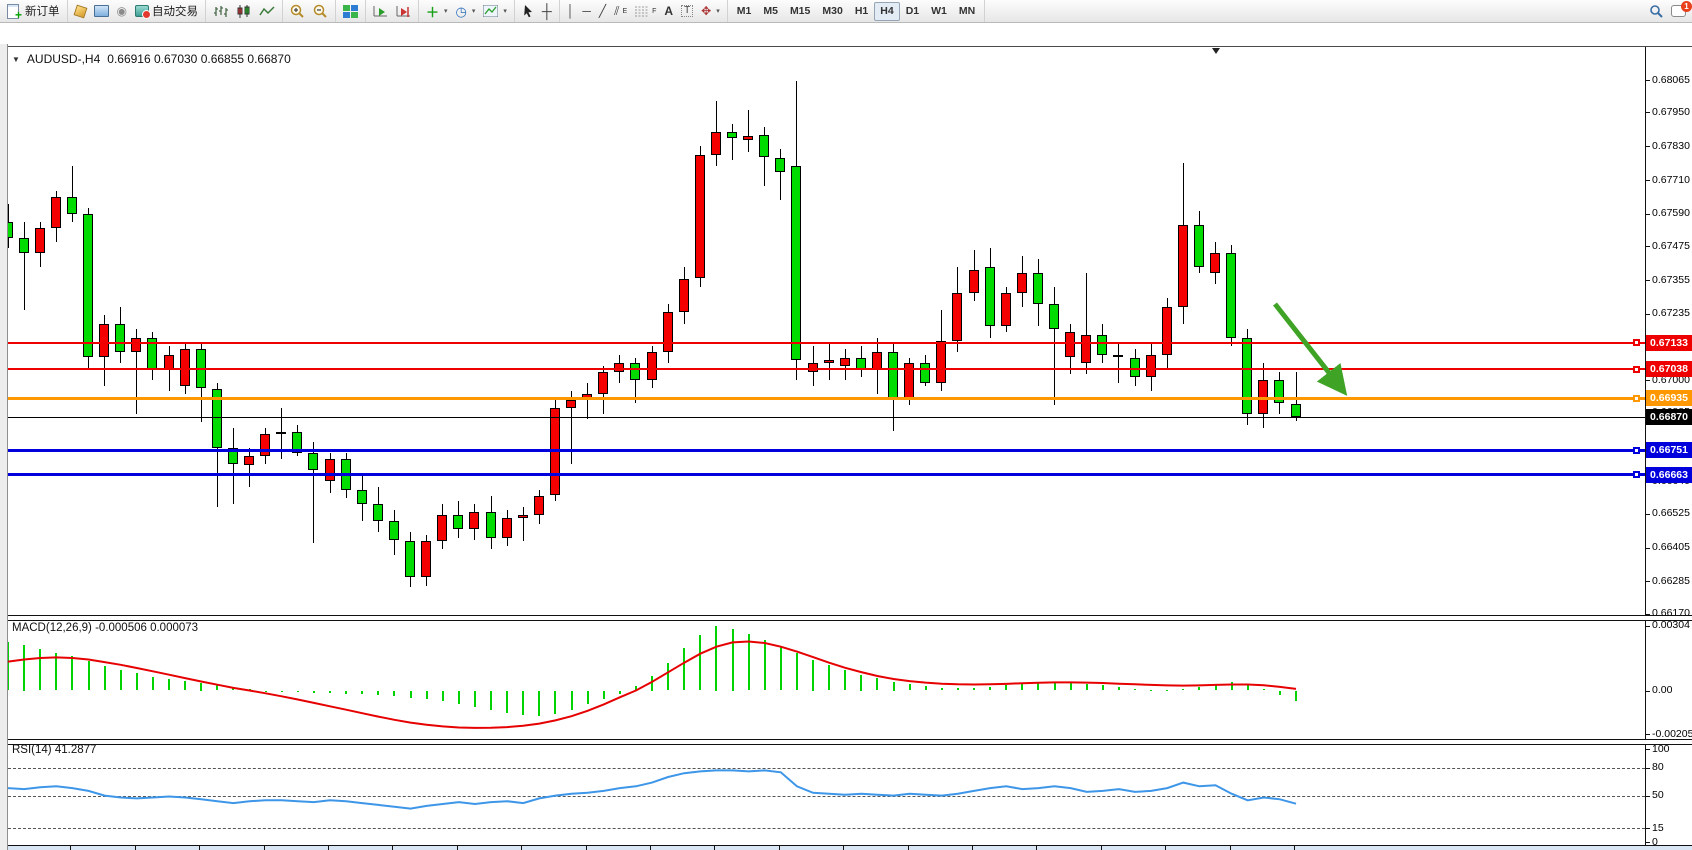  Describe the element at coordinates (912, 11) in the screenshot. I see `timeframe-D1: D1` at that location.